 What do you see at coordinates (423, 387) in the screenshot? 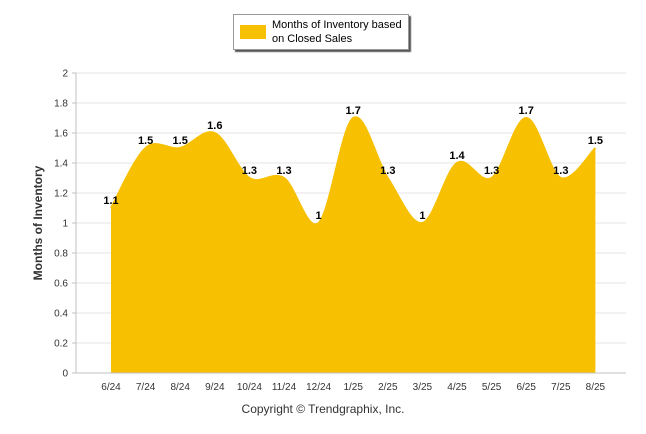
I see `x-tick-label: 3/25` at bounding box center [423, 387].